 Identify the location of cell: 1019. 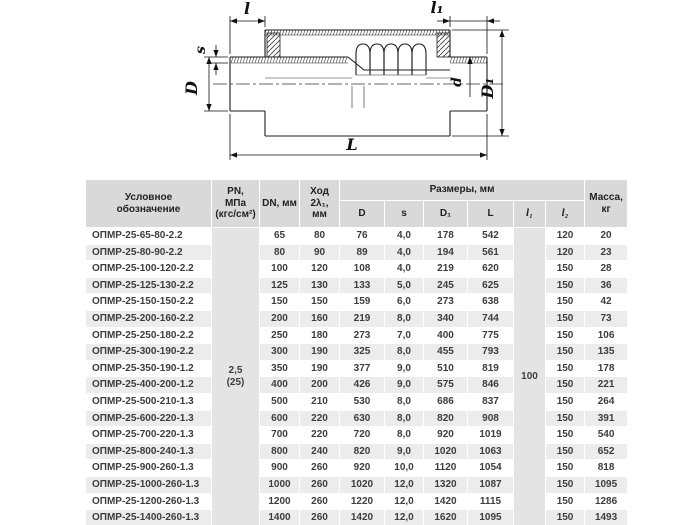
(490, 435).